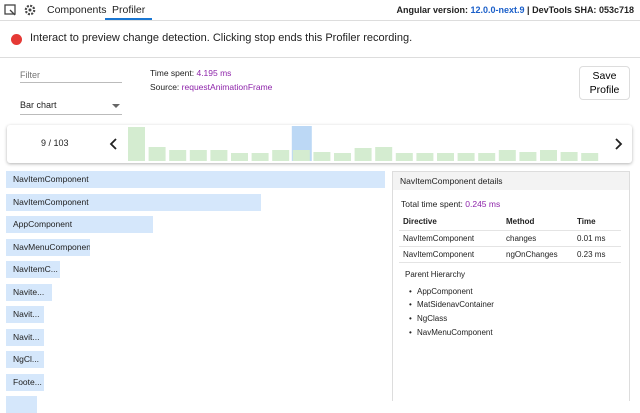 This screenshot has width=640, height=413. Describe the element at coordinates (432, 204) in the screenshot. I see `label: Total time spent:` at that location.